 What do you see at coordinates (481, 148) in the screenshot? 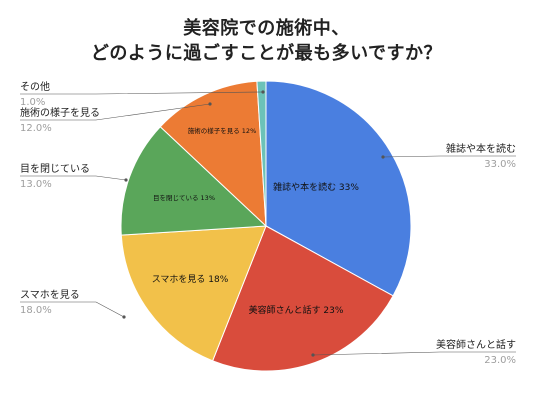
I see `external-label-0: 雑誌や本を読む` at bounding box center [481, 148].